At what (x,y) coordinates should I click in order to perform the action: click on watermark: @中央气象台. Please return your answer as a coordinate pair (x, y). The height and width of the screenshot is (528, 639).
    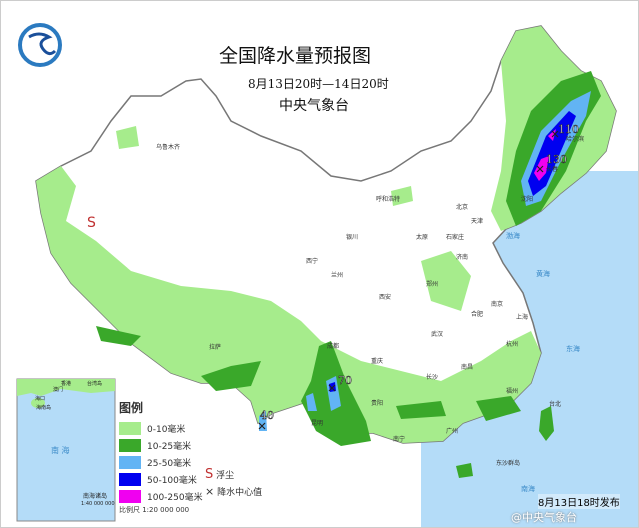
    Looking at the image, I should click on (544, 517).